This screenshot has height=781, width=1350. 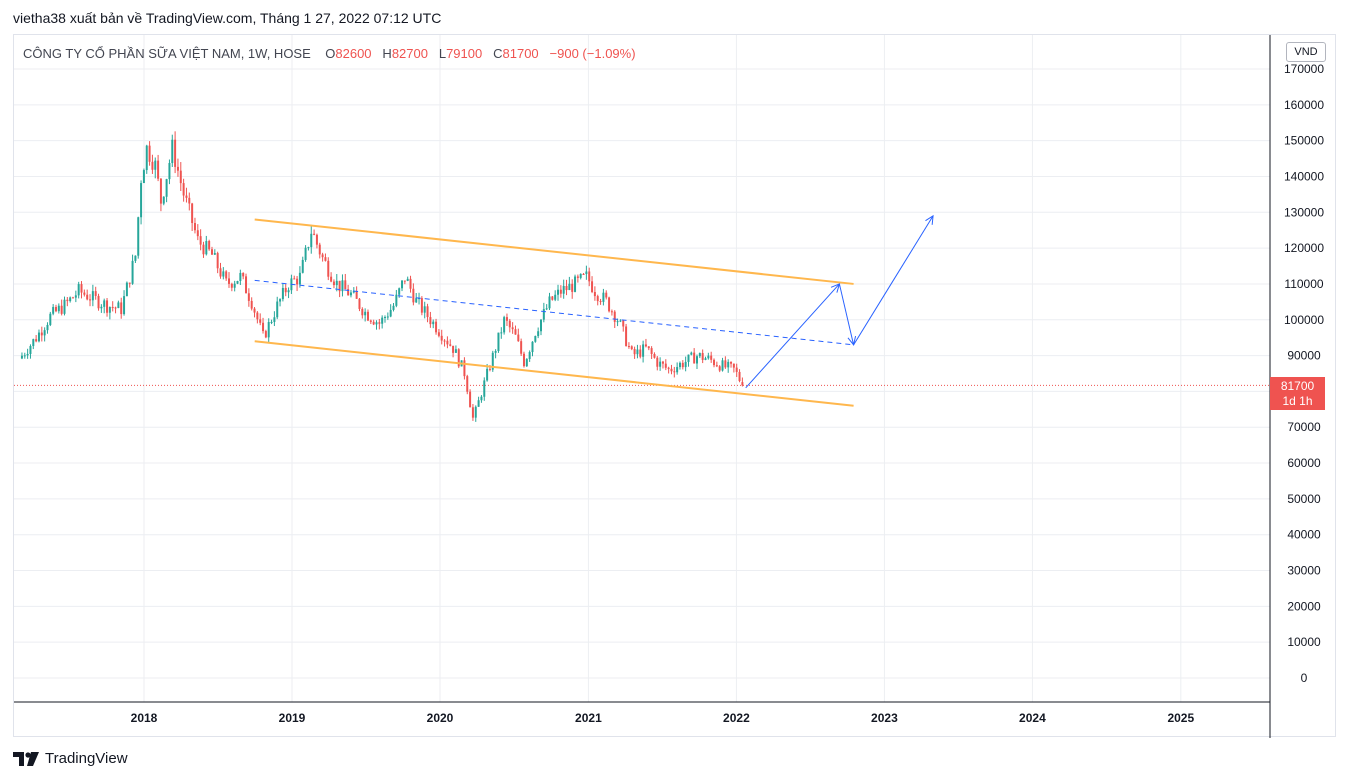 I want to click on footer-brand: TradingView, so click(x=70, y=758).